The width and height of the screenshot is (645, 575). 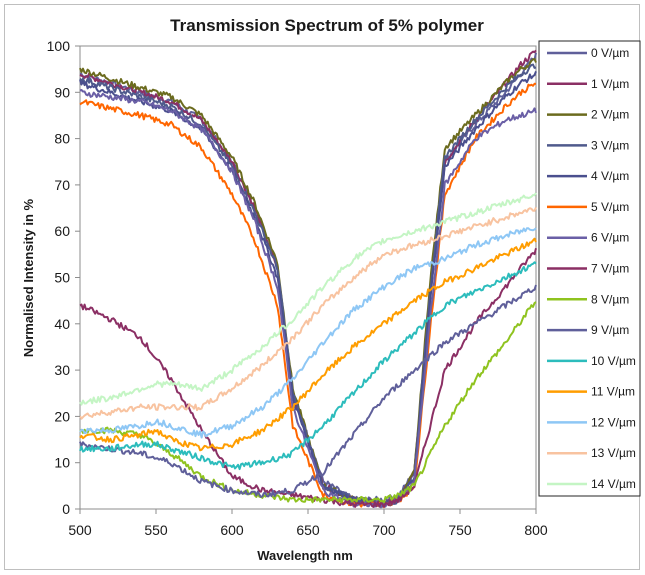 I want to click on y-tick-label: 100, so click(x=59, y=46).